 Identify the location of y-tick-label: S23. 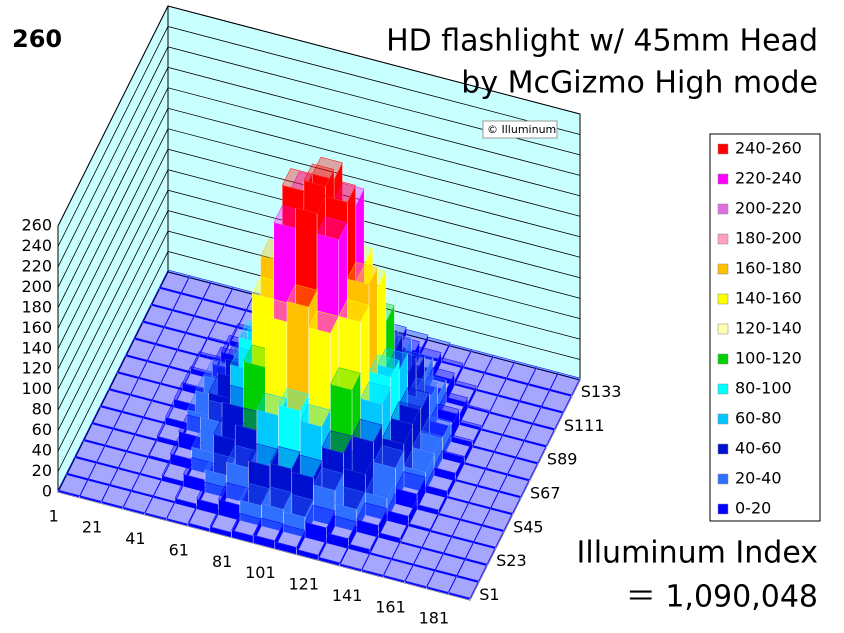
(511, 560).